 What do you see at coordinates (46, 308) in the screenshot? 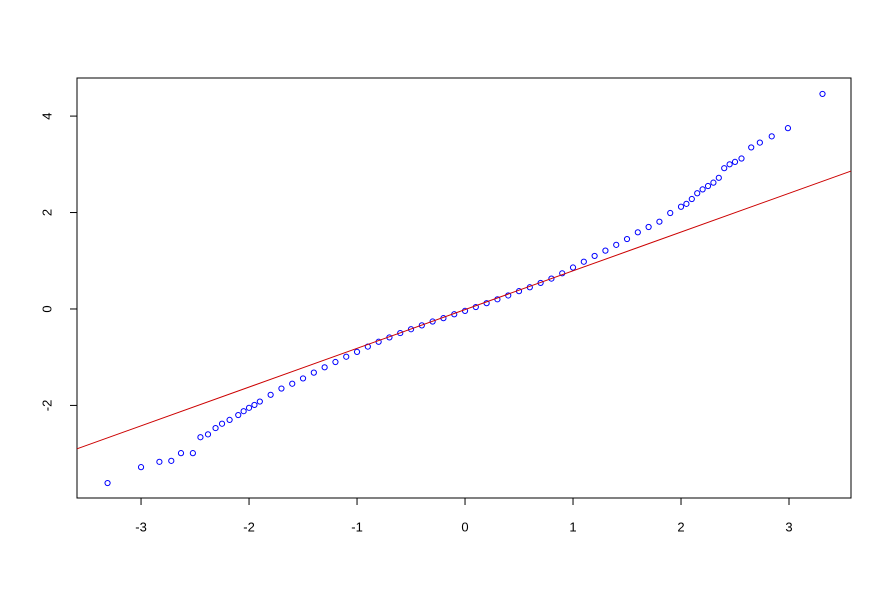
I see `y-tick-label: 0` at bounding box center [46, 308].